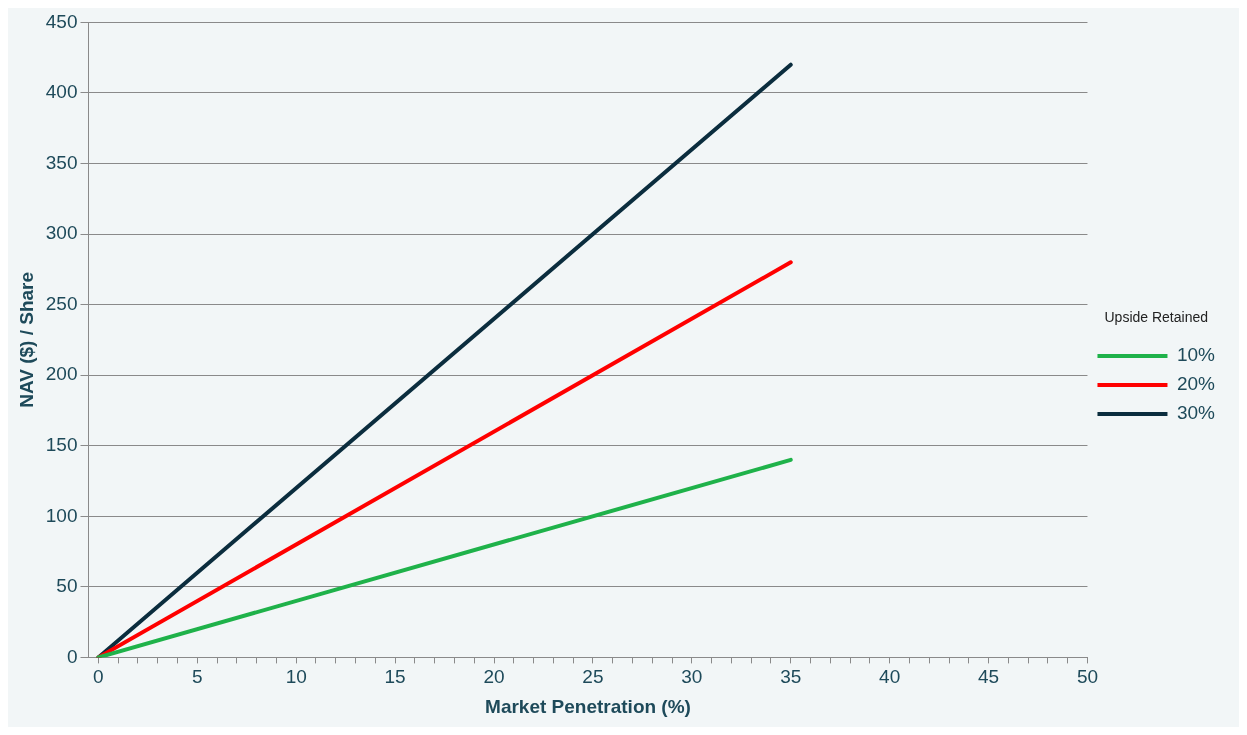 This screenshot has height=735, width=1247. Describe the element at coordinates (61, 374) in the screenshot. I see `y-tick-label: 200` at that location.